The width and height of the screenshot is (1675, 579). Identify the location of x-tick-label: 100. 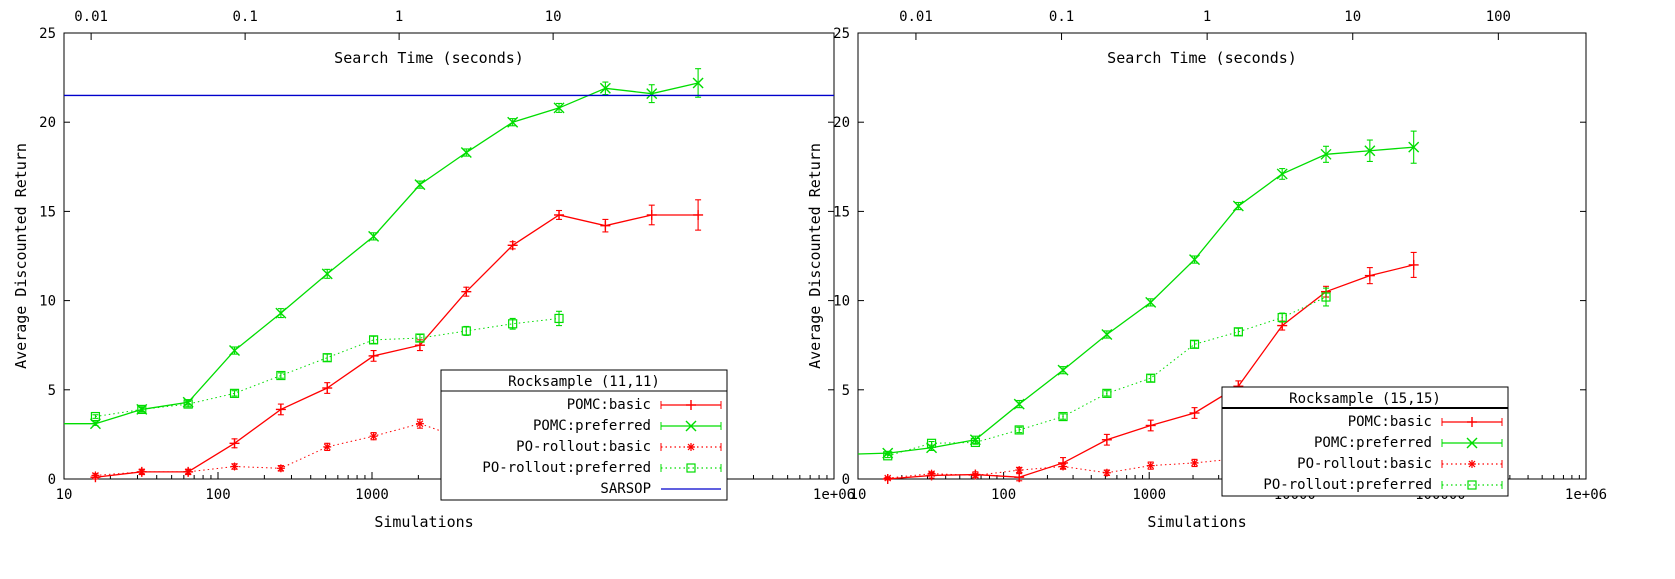
(1003, 495).